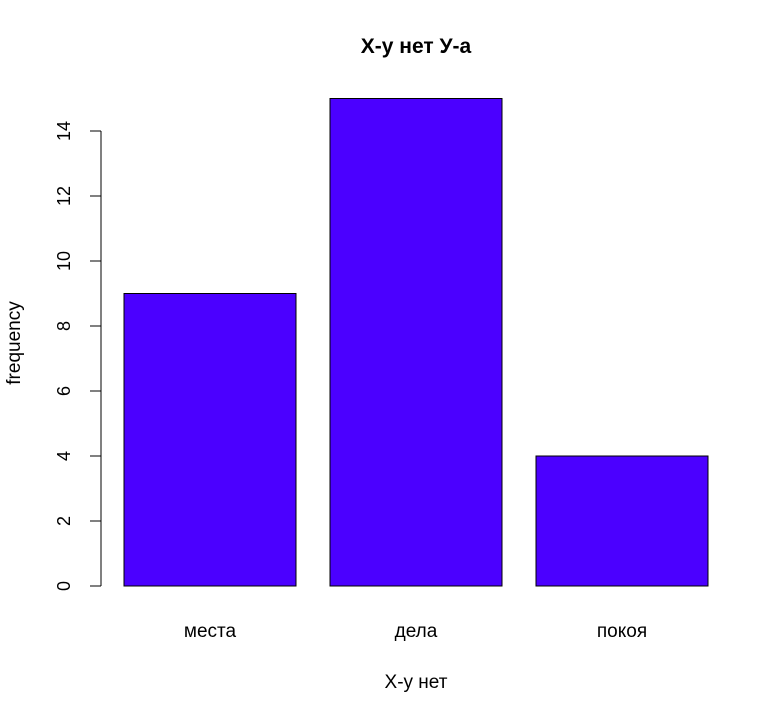 Image resolution: width=772 pixels, height=702 pixels. What do you see at coordinates (416, 682) in the screenshot?
I see `x-axis-label: Х-у нет` at bounding box center [416, 682].